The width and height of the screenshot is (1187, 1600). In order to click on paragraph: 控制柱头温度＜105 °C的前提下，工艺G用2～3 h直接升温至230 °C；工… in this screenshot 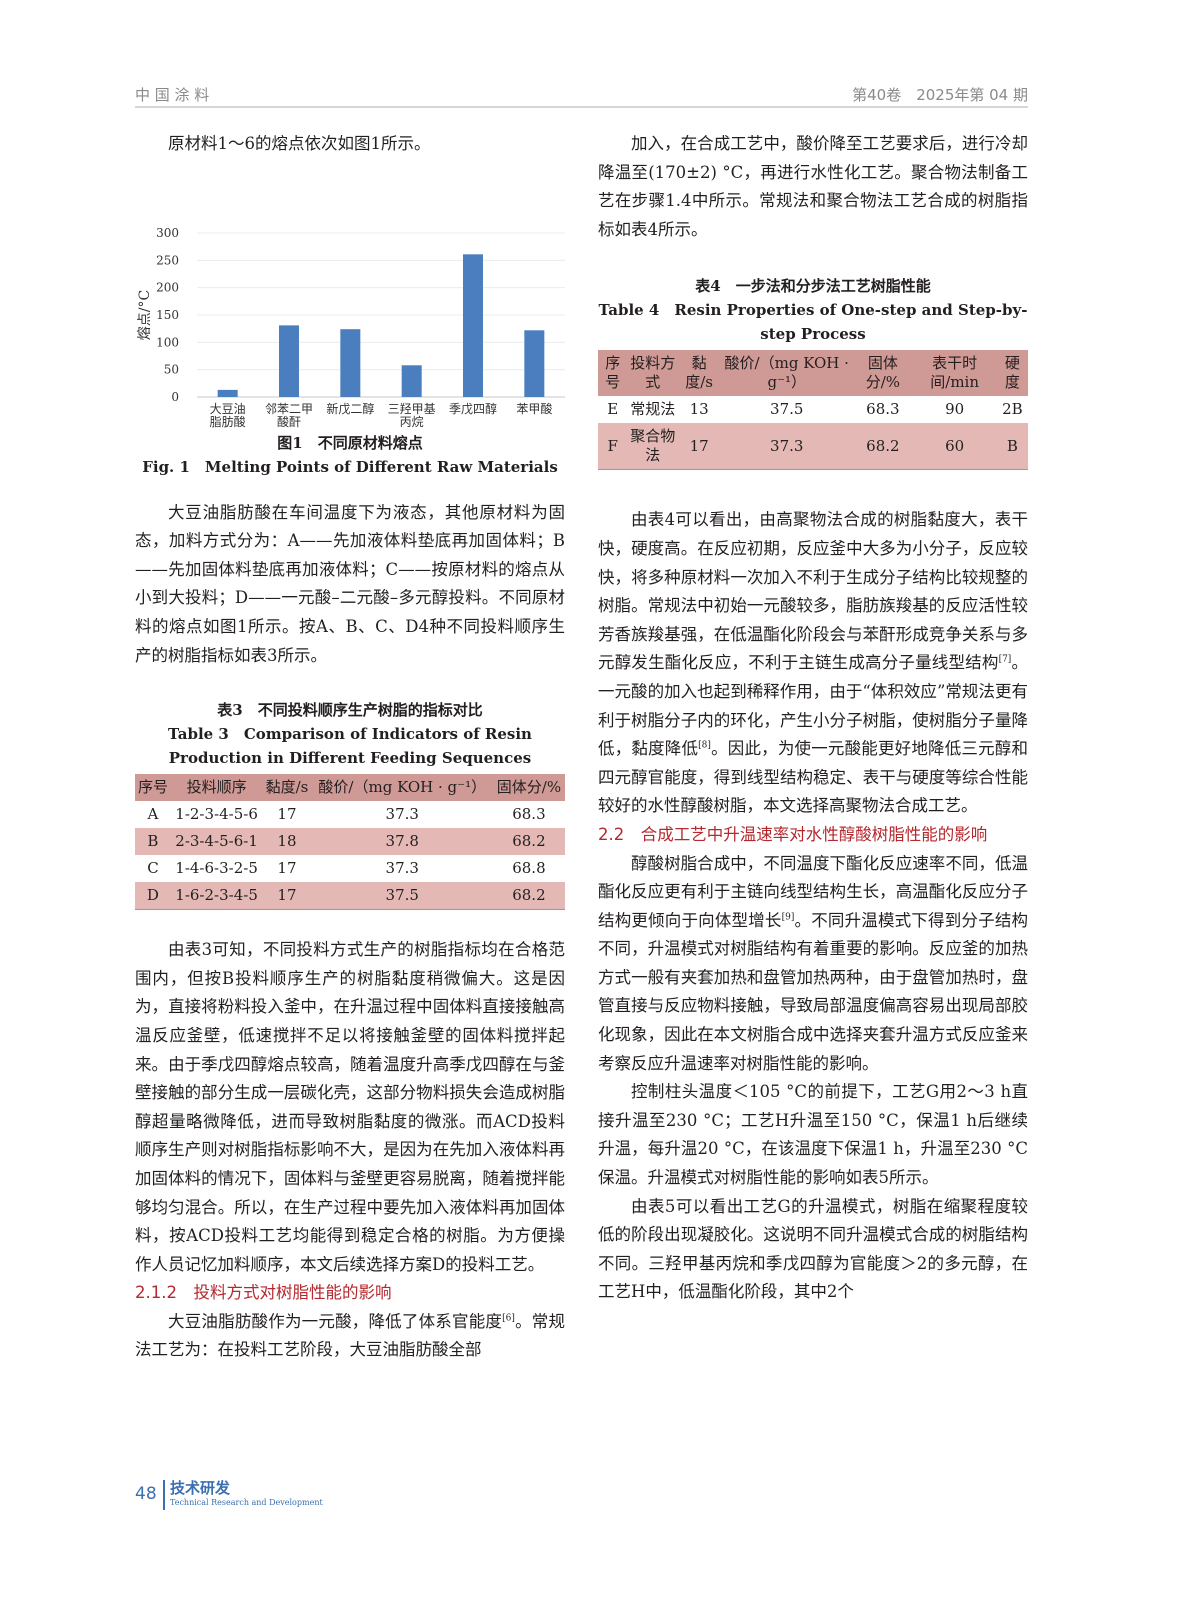, I will do `click(813, 1135)`.